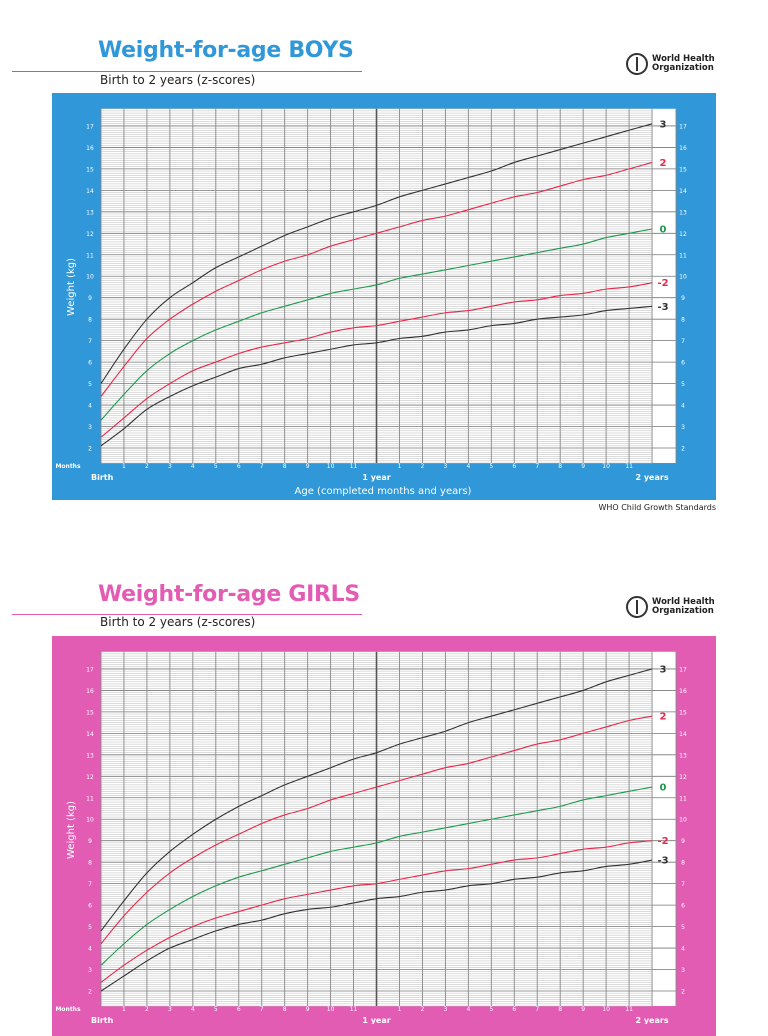  Describe the element at coordinates (90, 298) in the screenshot. I see `boys-y-tick-left: 9` at that location.